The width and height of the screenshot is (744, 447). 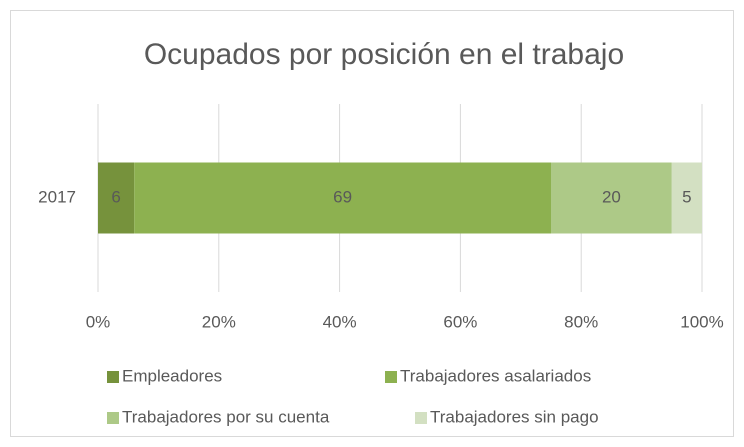 I want to click on data-label: 20, so click(x=611, y=196).